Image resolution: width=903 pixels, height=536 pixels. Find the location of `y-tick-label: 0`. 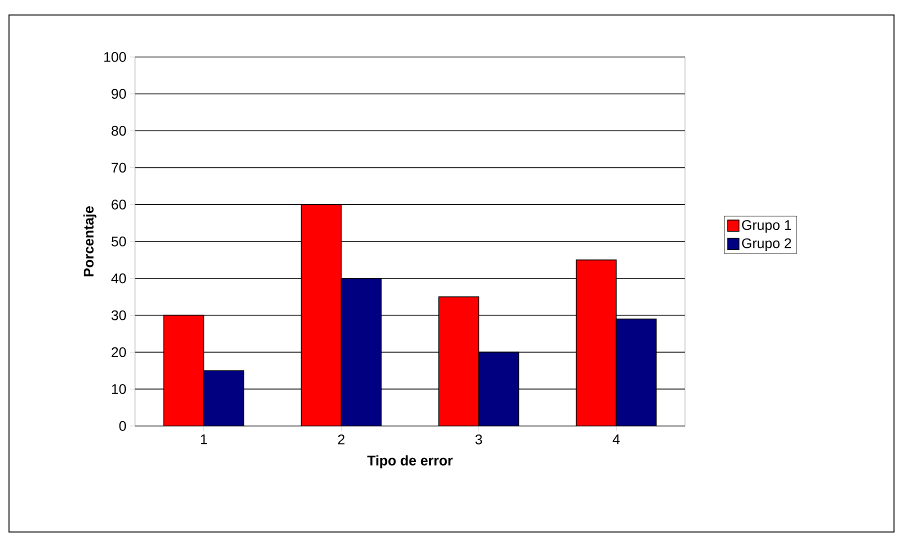

y-tick-label: 0 is located at coordinates (122, 426).